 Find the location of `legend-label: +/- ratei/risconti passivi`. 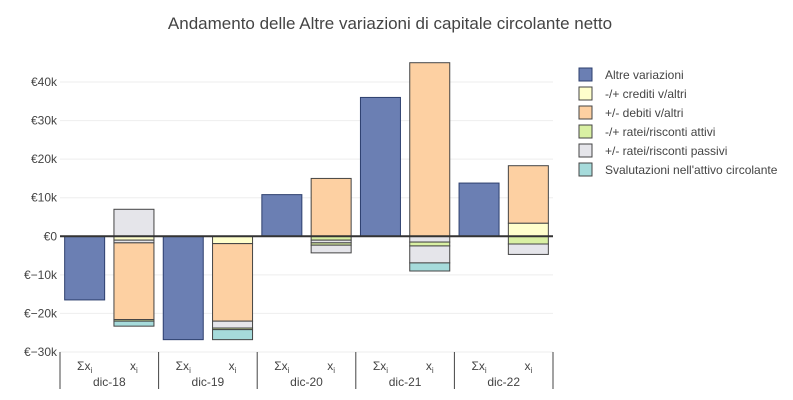

legend-label: +/- ratei/risconti passivi is located at coordinates (666, 151).